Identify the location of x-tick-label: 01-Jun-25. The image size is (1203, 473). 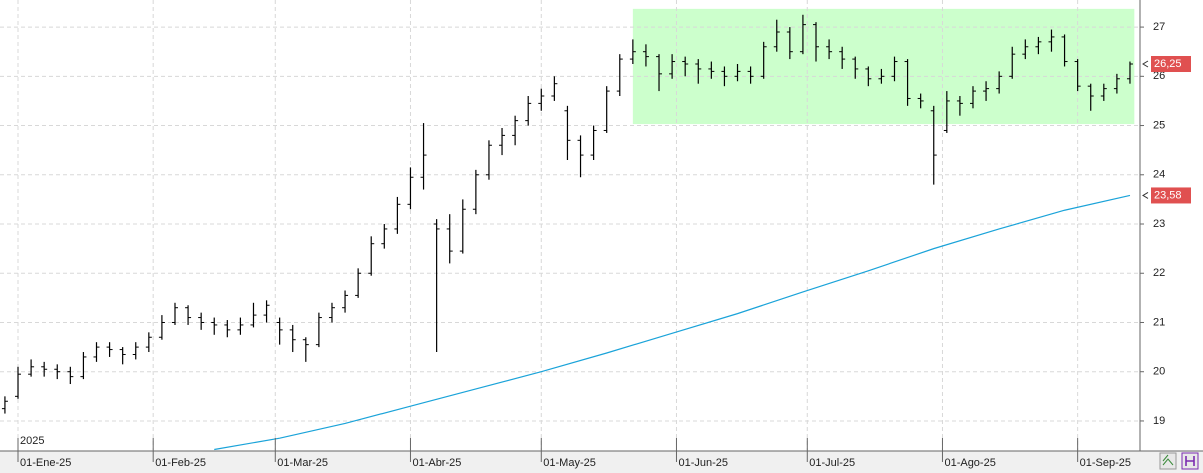
(703, 463).